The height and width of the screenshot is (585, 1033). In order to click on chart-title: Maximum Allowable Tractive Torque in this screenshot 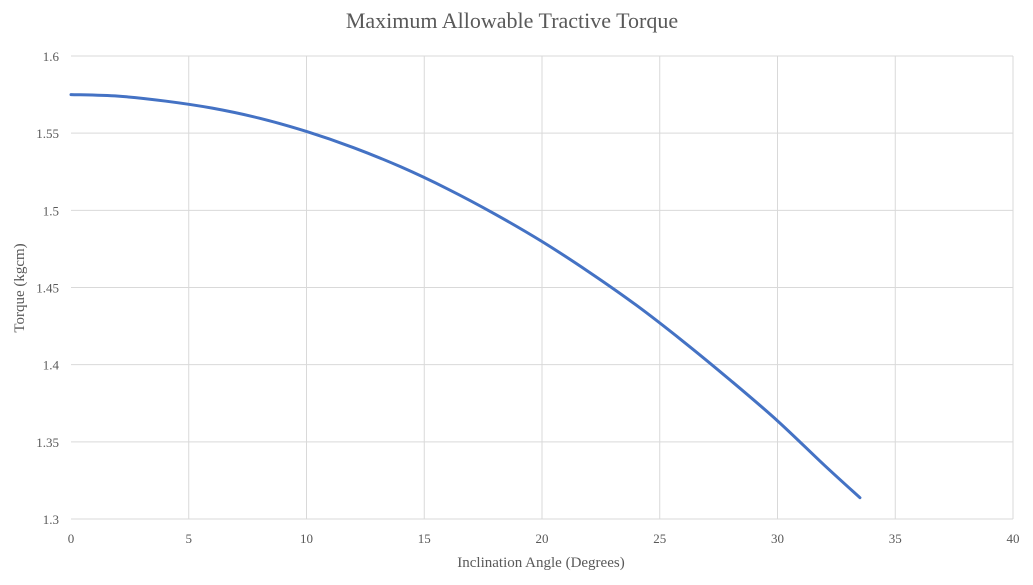, I will do `click(512, 20)`.